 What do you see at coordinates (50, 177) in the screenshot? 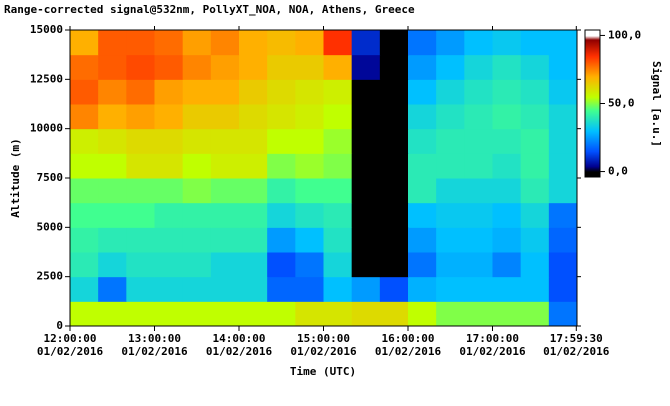
I see `y-tick-label: 7500` at bounding box center [50, 177].